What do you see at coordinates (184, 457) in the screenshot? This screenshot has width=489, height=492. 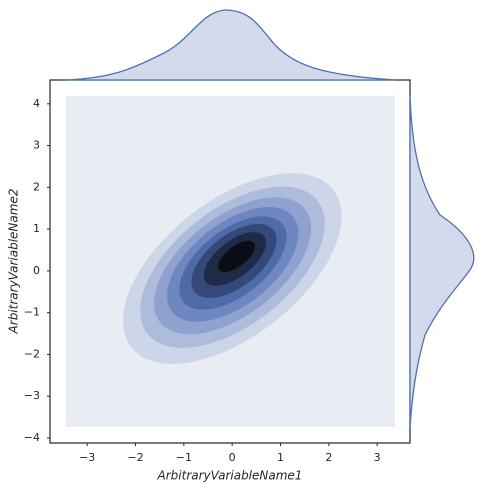 I see `x-tick-label: −1` at bounding box center [184, 457].